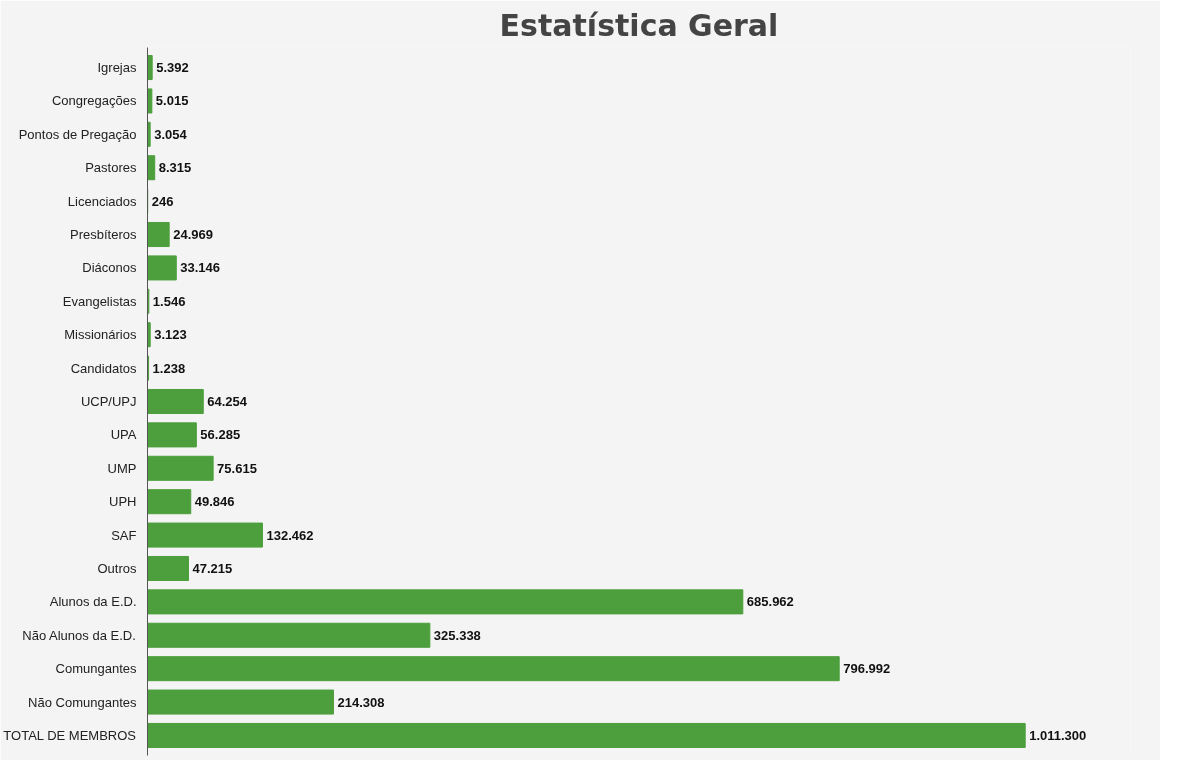 The height and width of the screenshot is (775, 1177). I want to click on data-label: 3.054, so click(171, 134).